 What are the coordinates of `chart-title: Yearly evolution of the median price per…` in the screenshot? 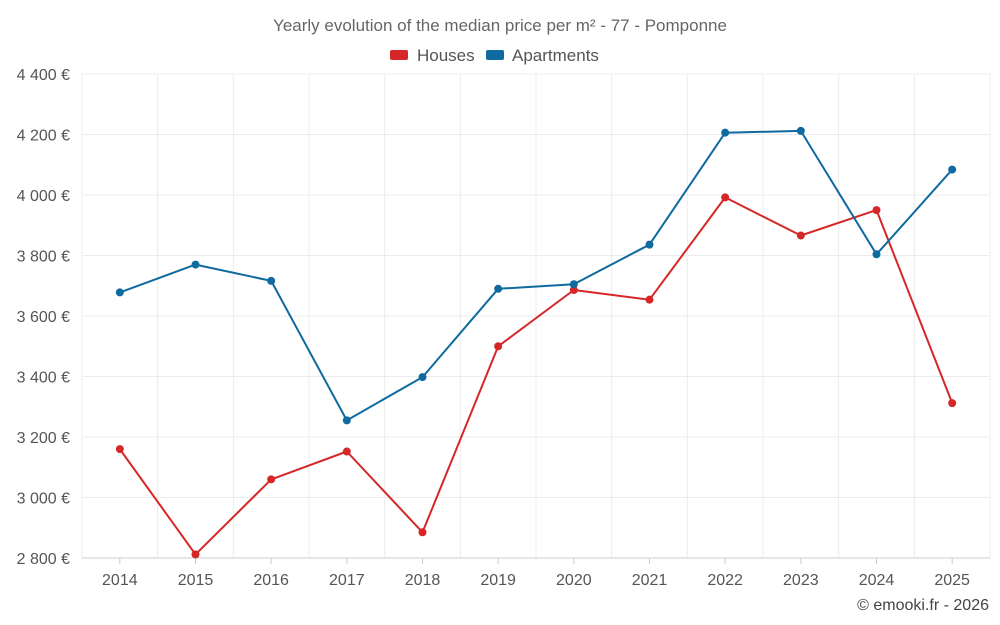 It's located at (500, 25).